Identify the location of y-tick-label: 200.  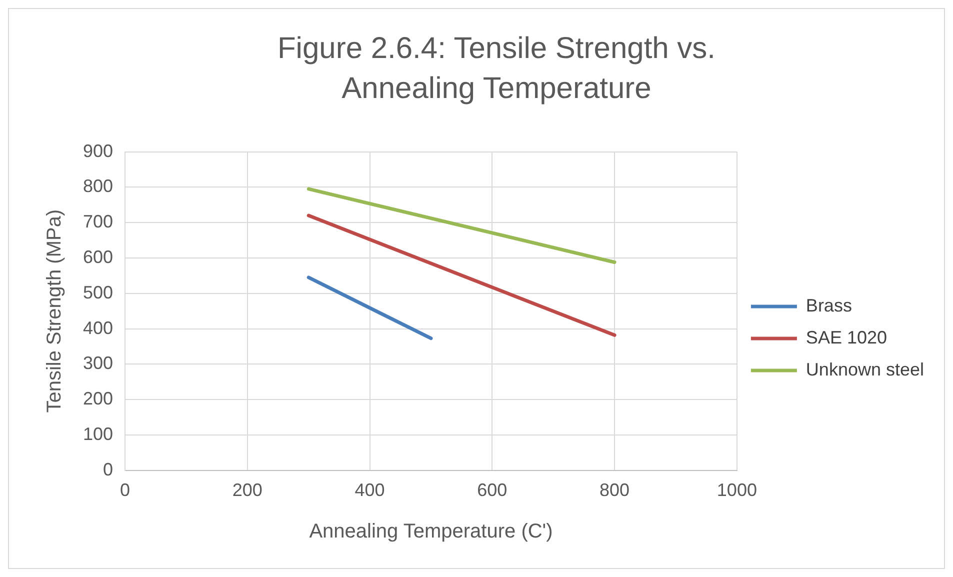
(98, 398).